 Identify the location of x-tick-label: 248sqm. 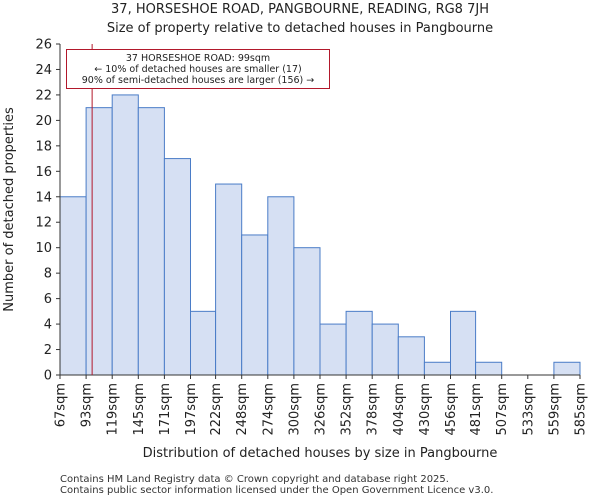
(242, 409).